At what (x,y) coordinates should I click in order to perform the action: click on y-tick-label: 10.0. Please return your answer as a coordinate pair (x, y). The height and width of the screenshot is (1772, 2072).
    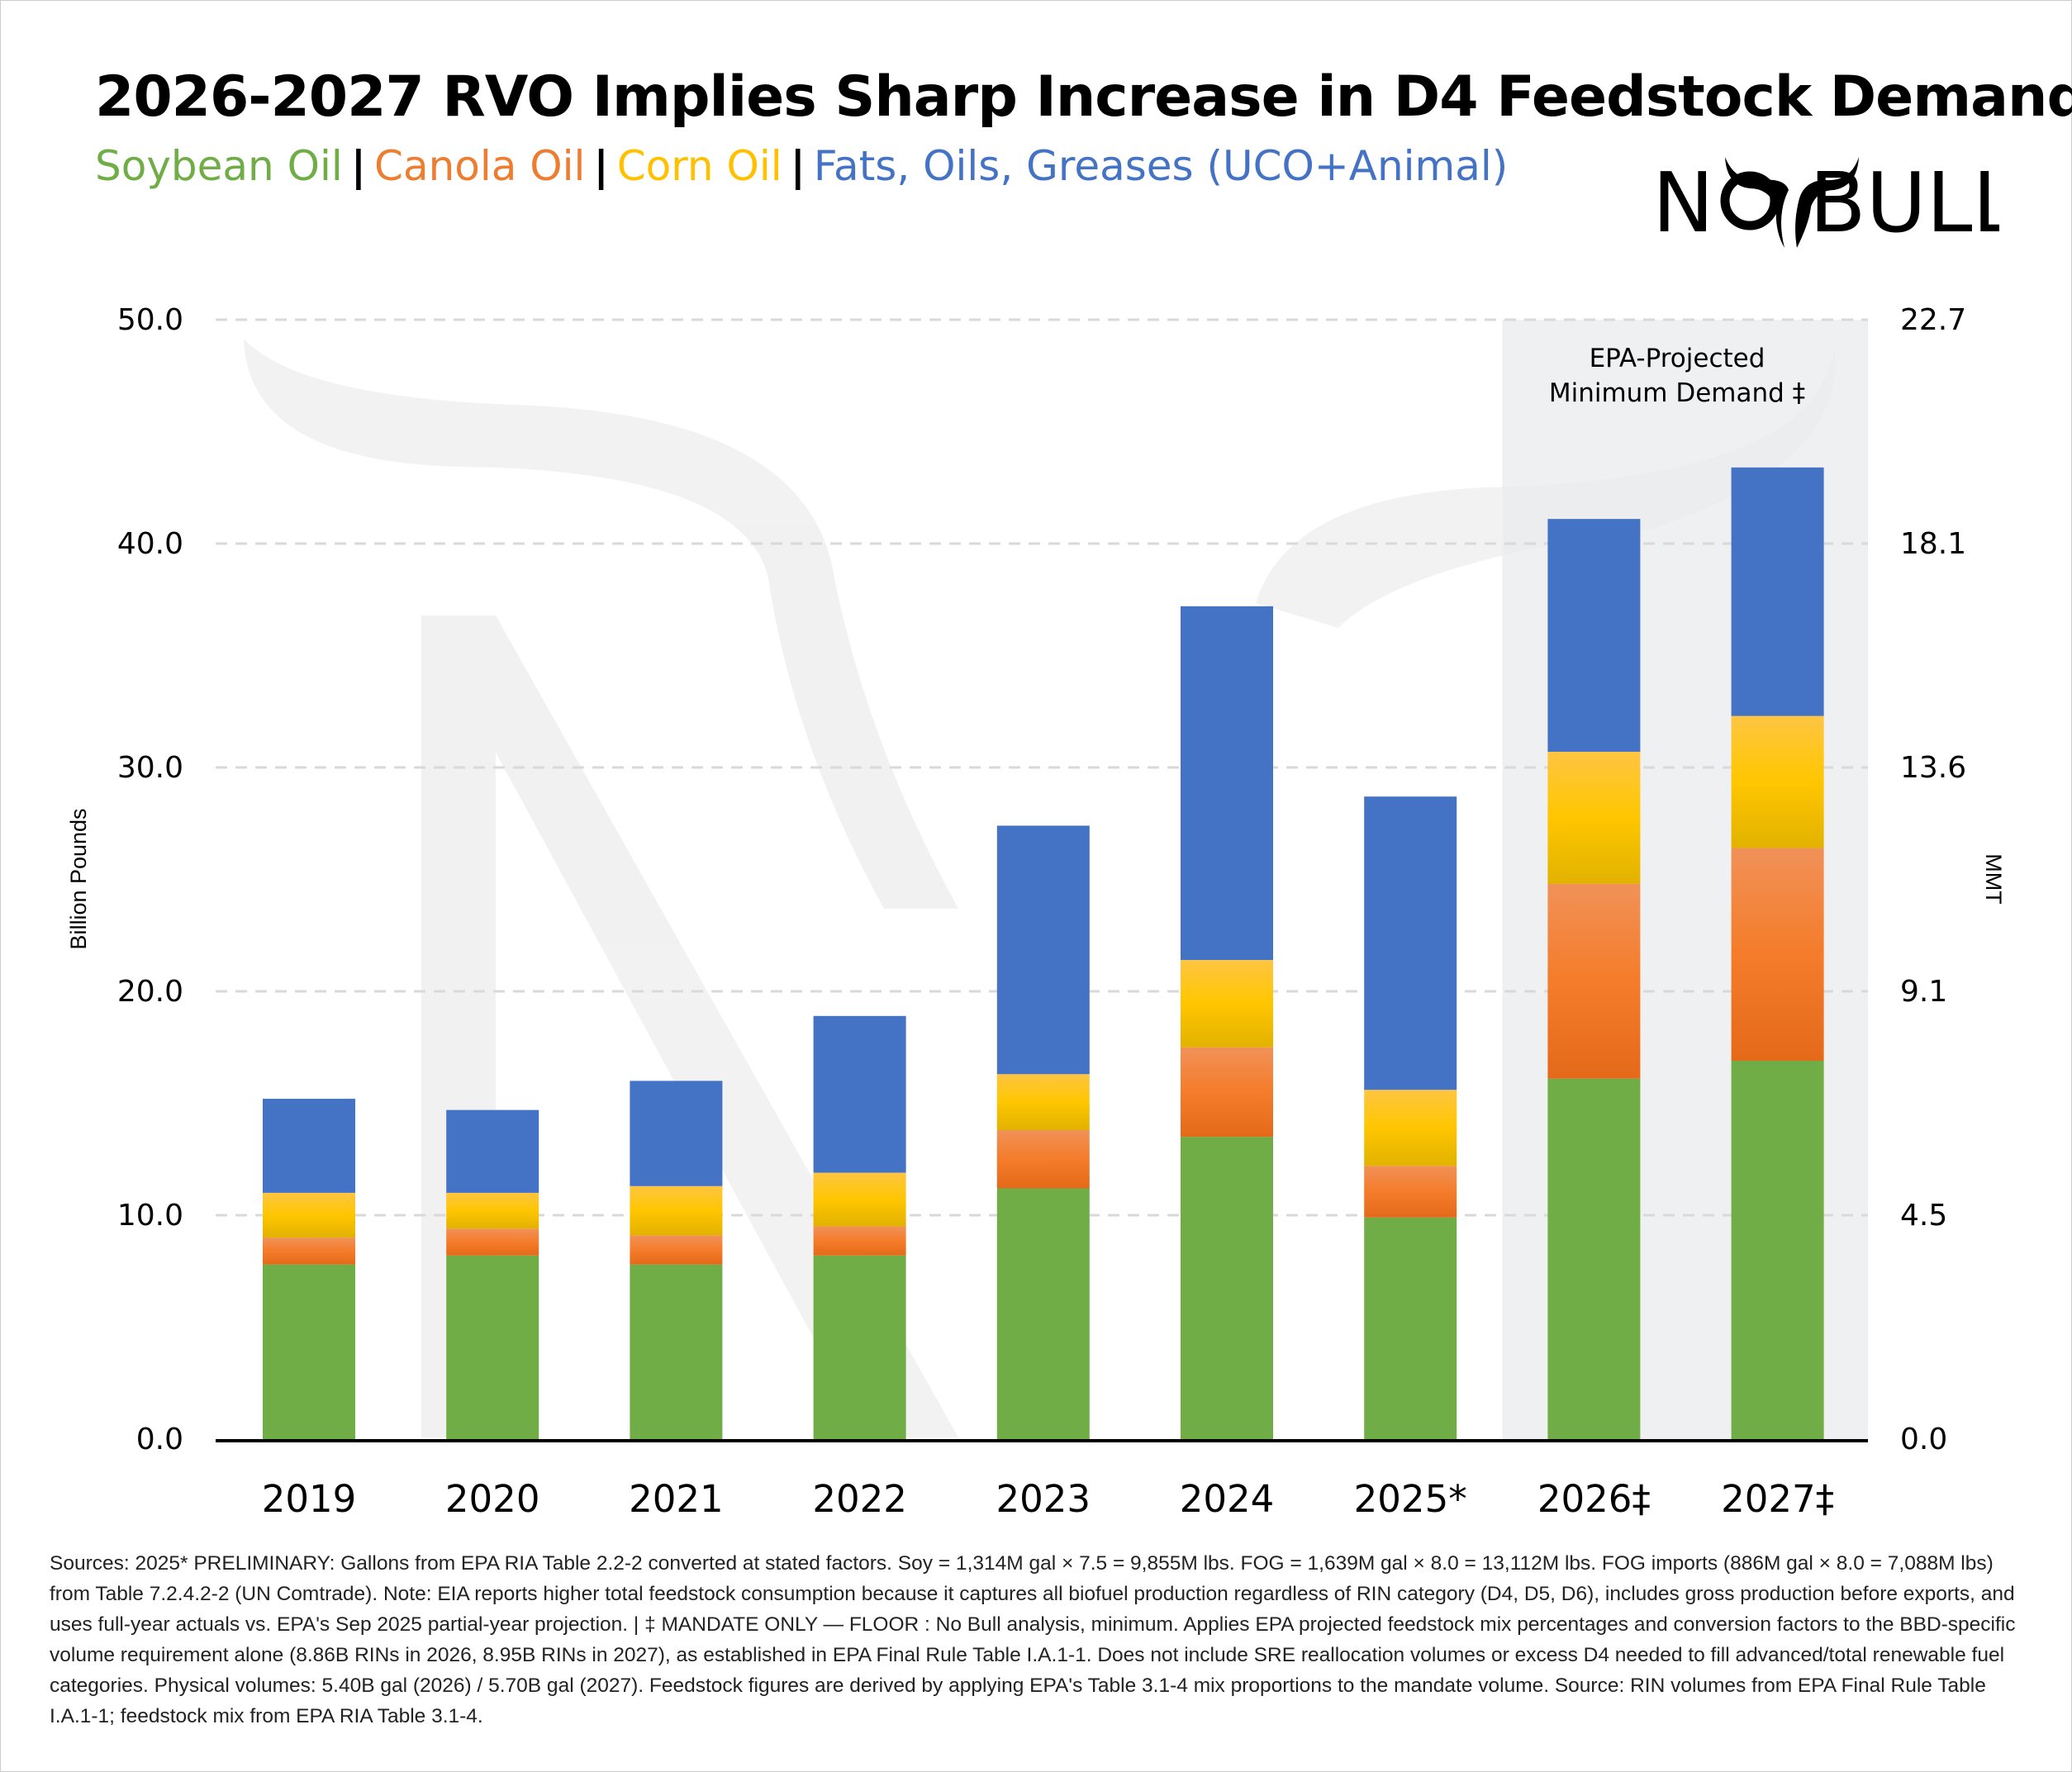
    Looking at the image, I should click on (150, 1216).